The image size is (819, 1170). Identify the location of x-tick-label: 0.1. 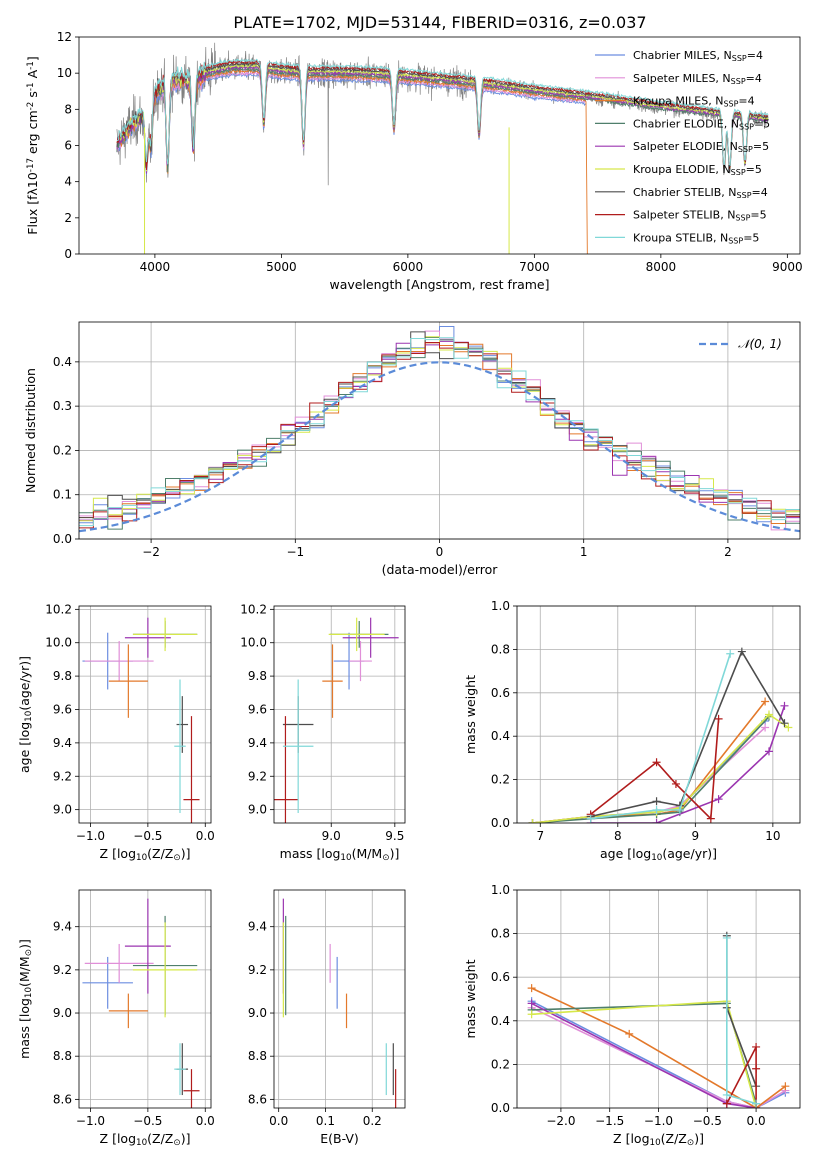
(325, 1121).